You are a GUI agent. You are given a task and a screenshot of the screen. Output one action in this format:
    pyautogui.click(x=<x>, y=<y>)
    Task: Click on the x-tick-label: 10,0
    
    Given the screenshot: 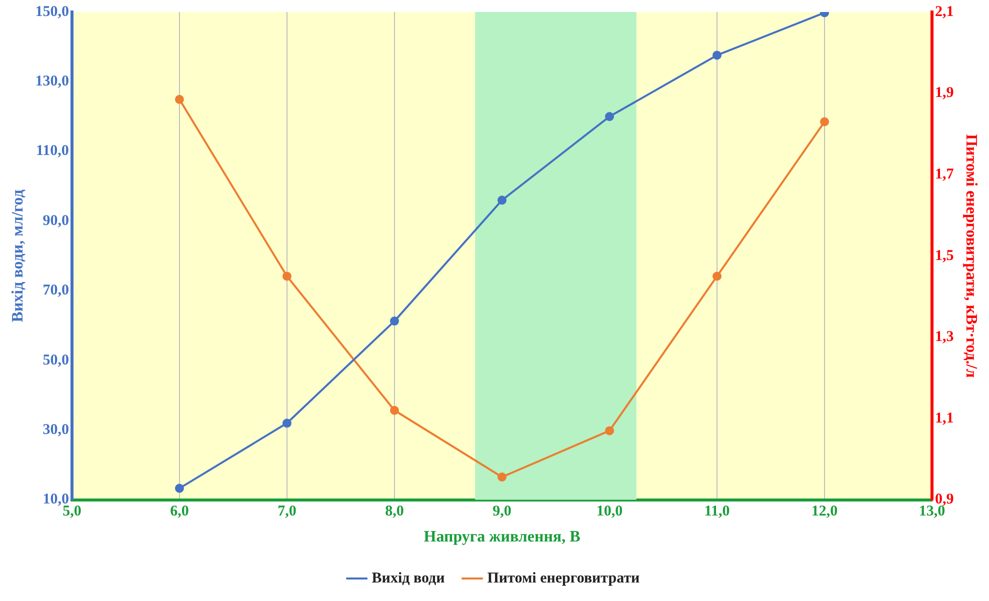 What is the action you would take?
    pyautogui.click(x=609, y=512)
    